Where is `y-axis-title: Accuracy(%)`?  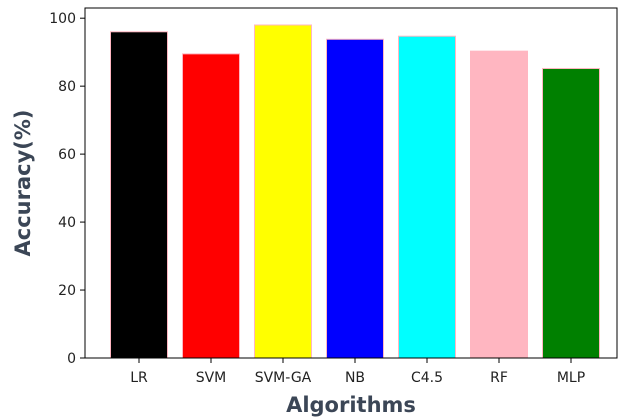 y-axis-title: Accuracy(%) is located at coordinates (23, 183).